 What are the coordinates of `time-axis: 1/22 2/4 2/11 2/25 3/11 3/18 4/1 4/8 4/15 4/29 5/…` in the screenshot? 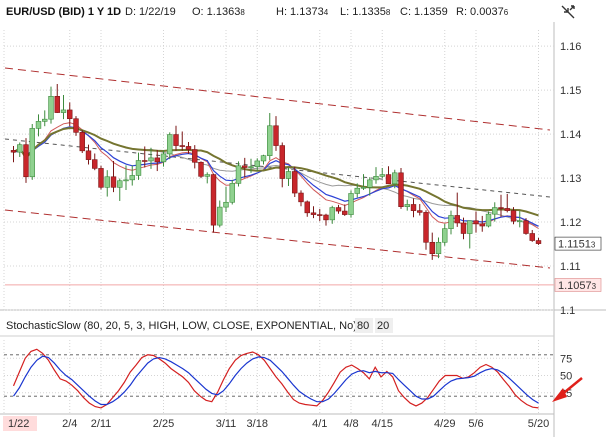 It's located at (277, 422).